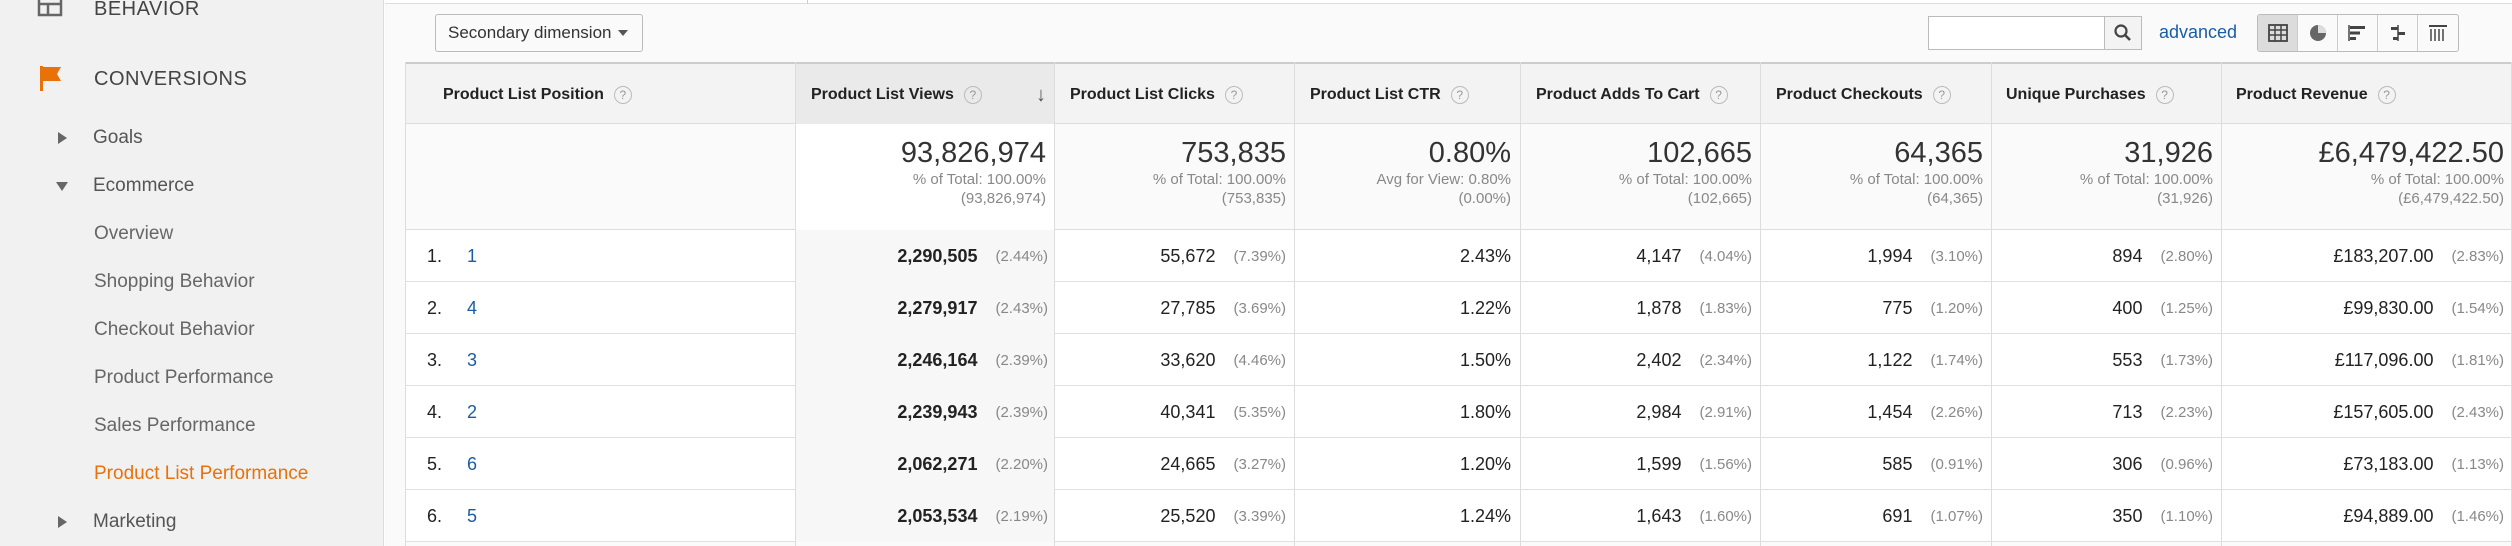 This screenshot has width=2512, height=546. I want to click on cell-adds: 1,599 (1.56%), so click(1694, 463).